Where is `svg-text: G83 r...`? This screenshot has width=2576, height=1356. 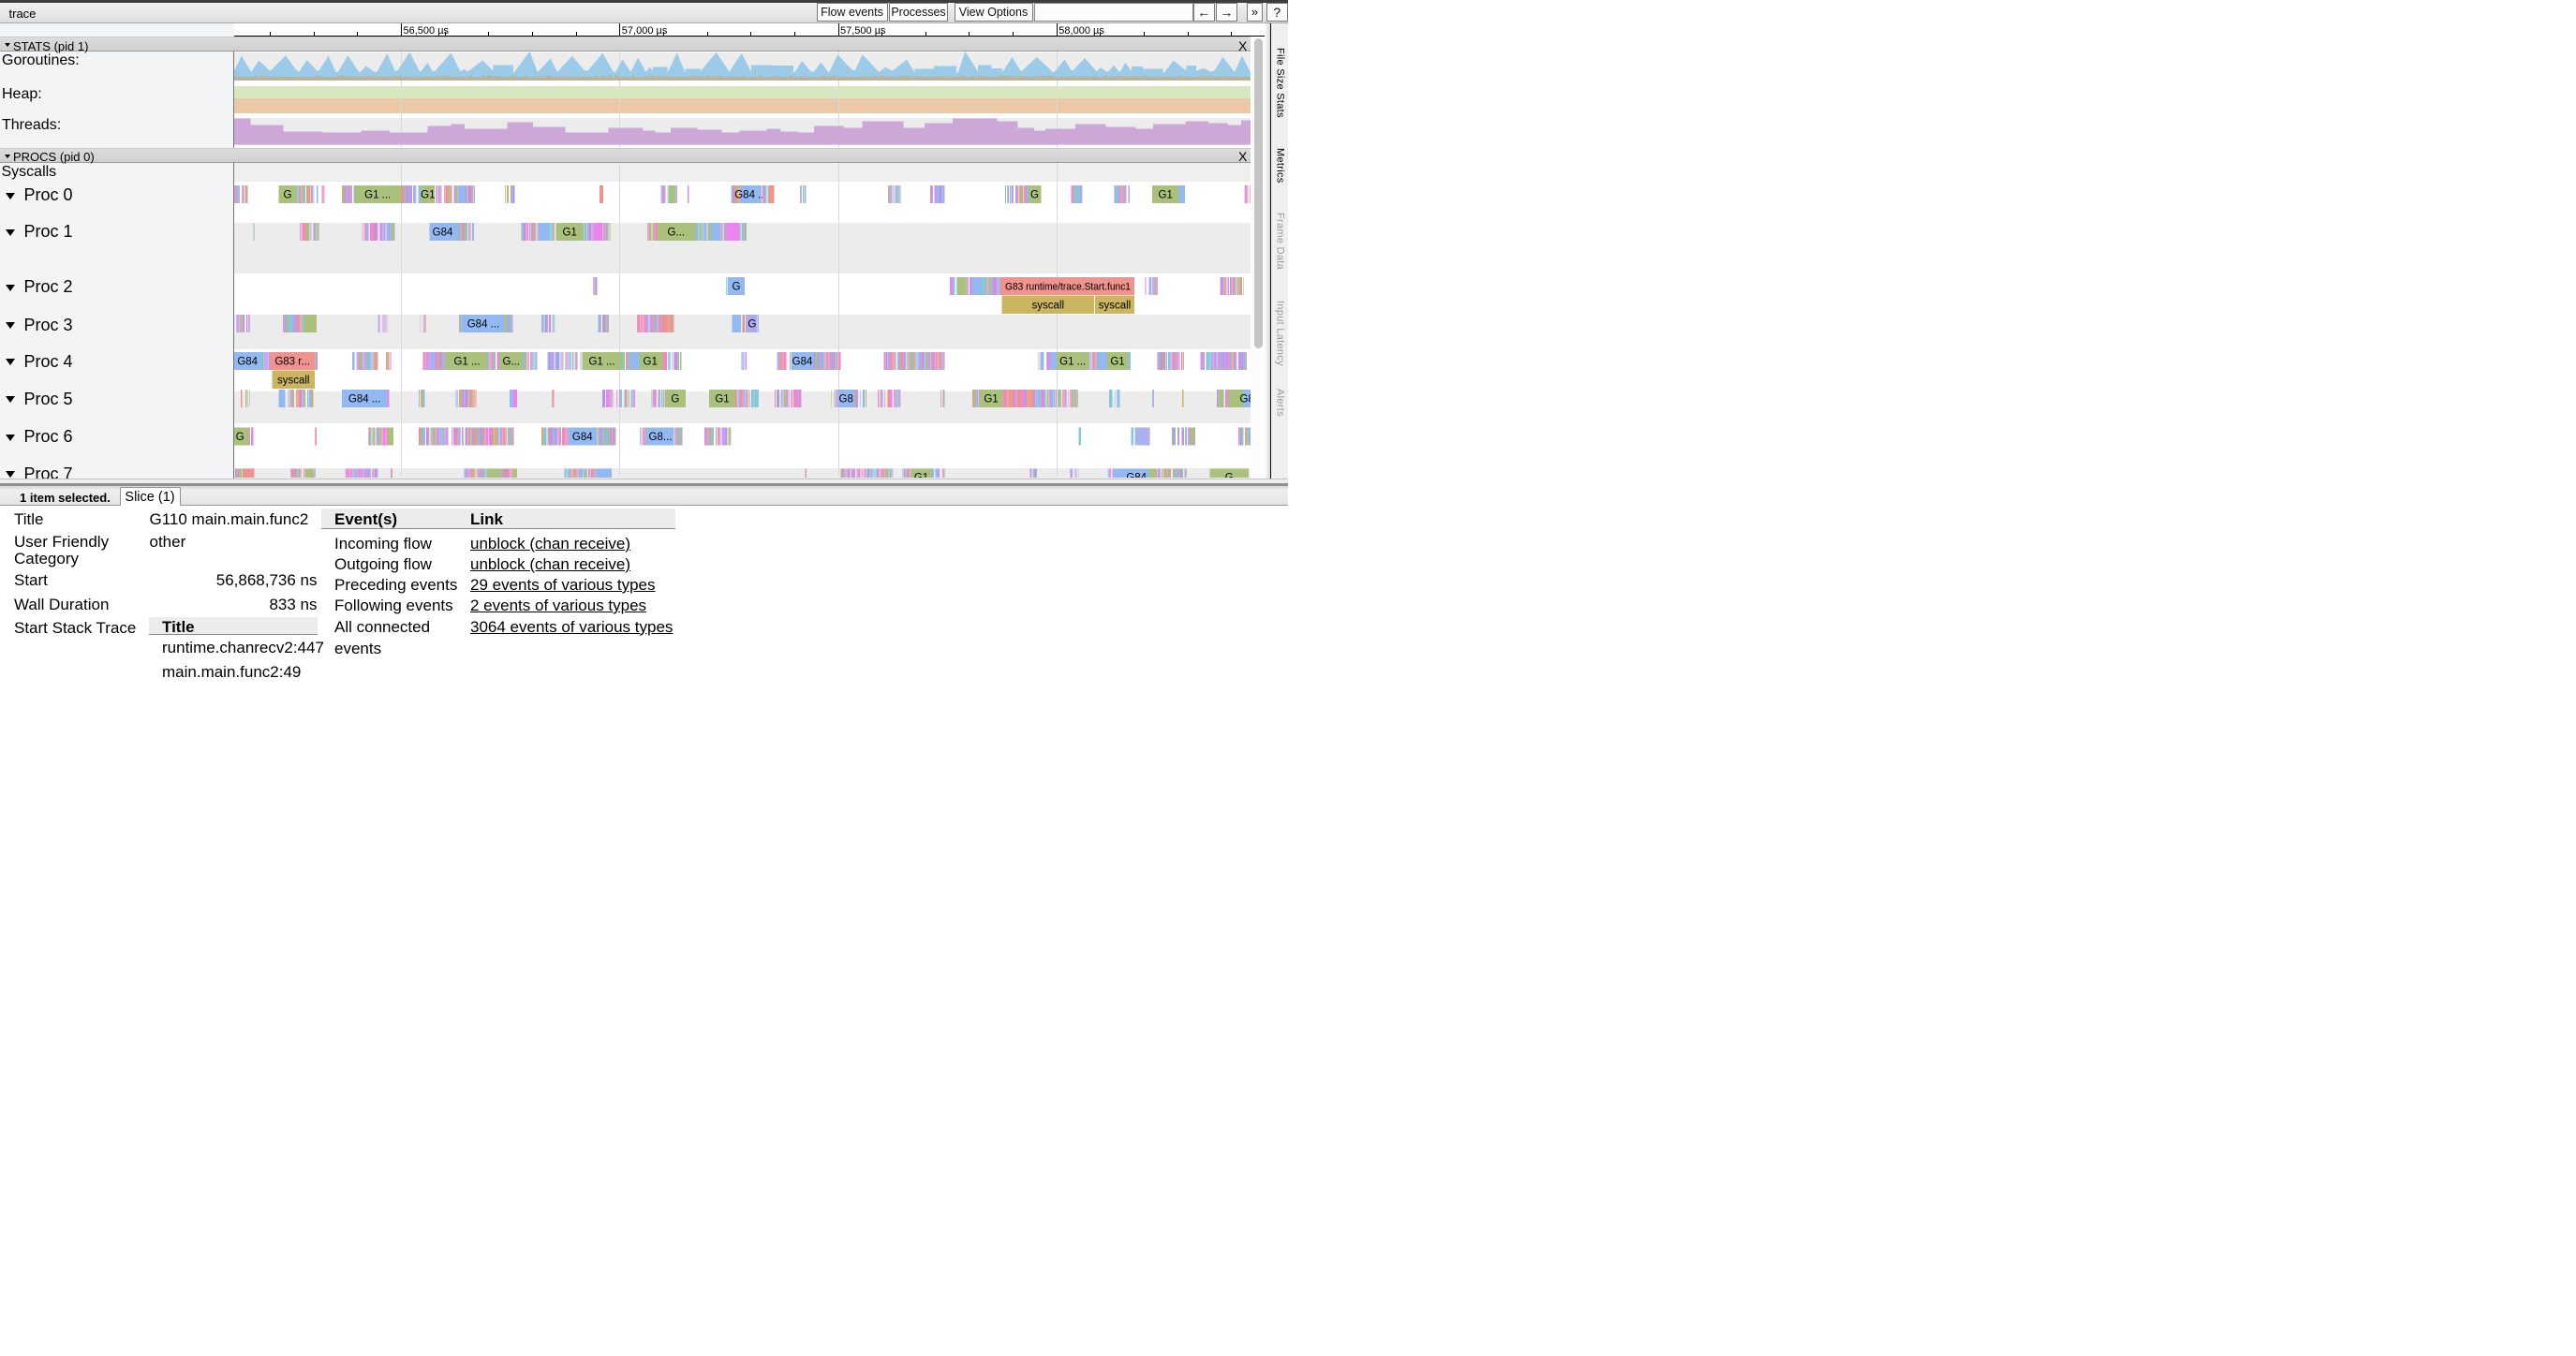 svg-text: G83 r... is located at coordinates (292, 362).